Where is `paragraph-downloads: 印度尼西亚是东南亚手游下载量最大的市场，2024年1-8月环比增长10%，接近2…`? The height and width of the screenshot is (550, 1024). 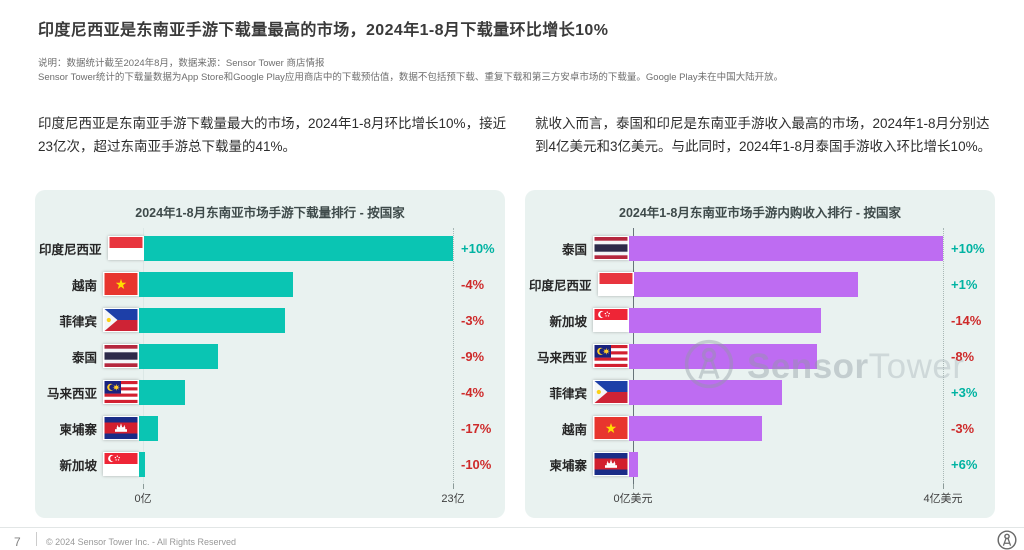
paragraph-downloads: 印度尼西亚是东南亚手游下载量最大的市场，2024年1-8月环比增长10%，接近2… is located at coordinates (272, 135).